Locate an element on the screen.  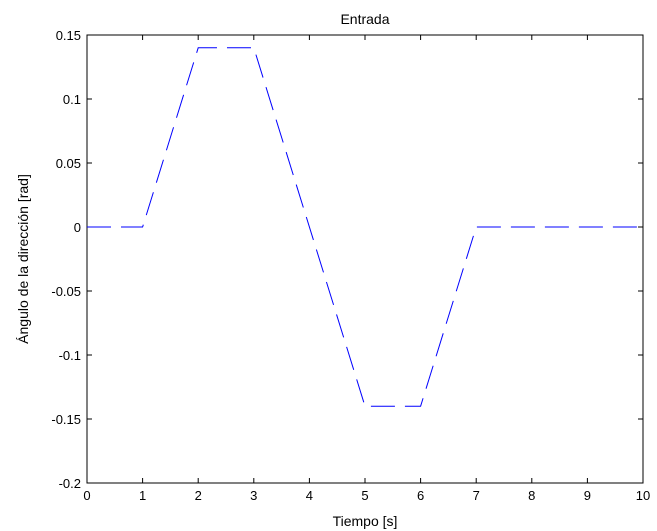
x-tick-label: 4 is located at coordinates (309, 495).